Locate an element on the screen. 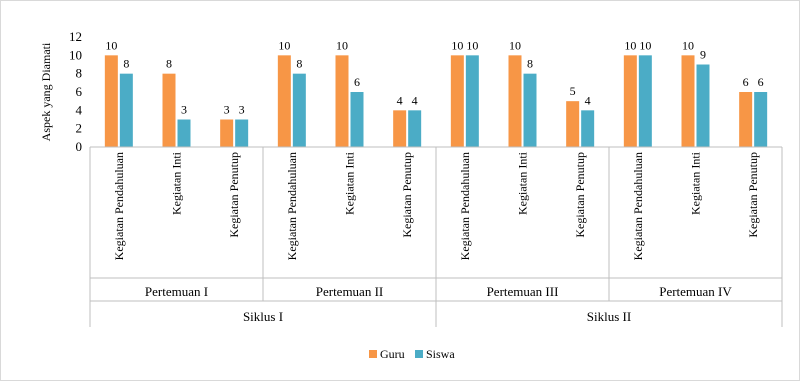 The image size is (802, 383). data-label-guru: 4 is located at coordinates (400, 100).